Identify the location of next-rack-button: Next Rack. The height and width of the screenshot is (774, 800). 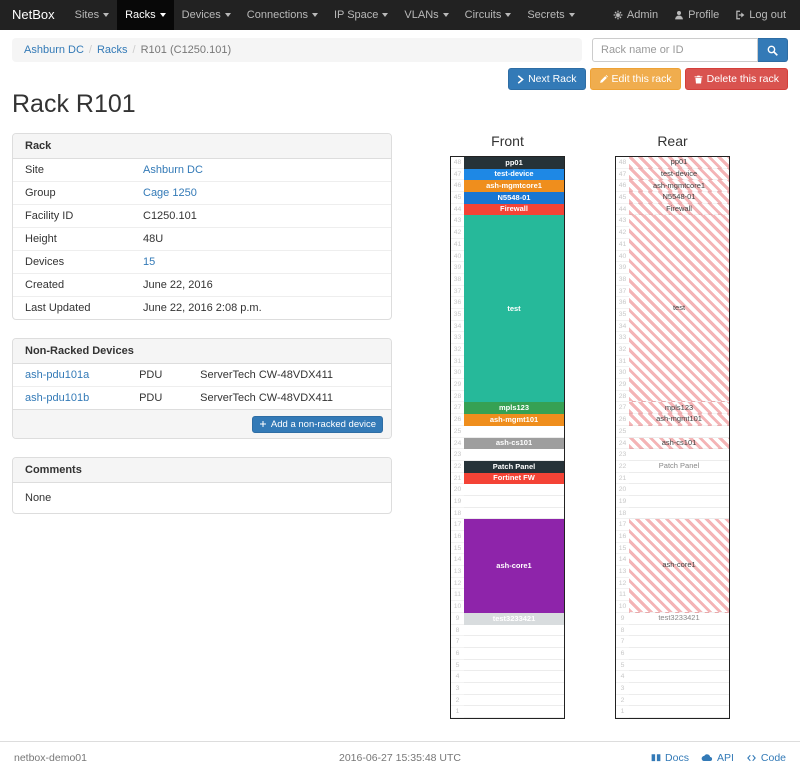
(547, 79).